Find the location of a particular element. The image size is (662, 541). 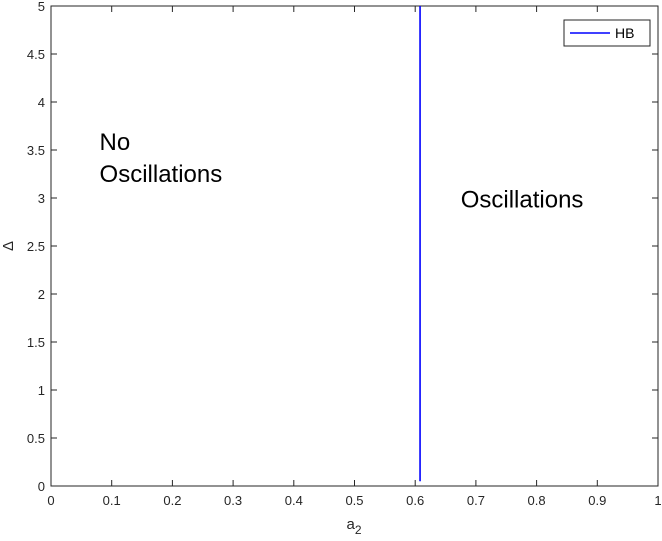

y-tick-label: 2.5 is located at coordinates (36, 246).